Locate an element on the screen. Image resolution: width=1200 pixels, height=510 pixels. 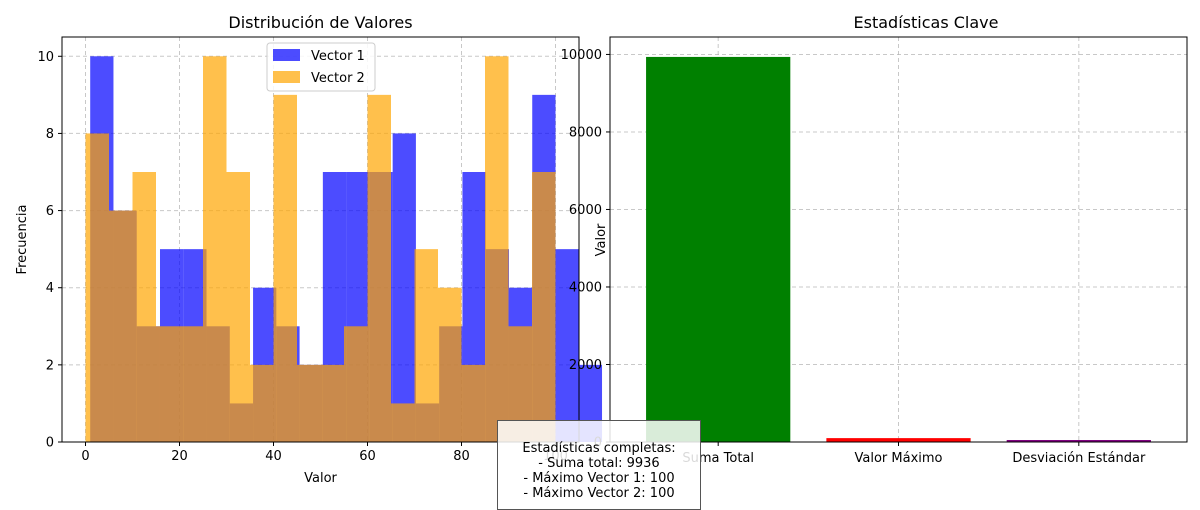
histogram-legend: Vector 1 Vector 2 is located at coordinates (321, 67).